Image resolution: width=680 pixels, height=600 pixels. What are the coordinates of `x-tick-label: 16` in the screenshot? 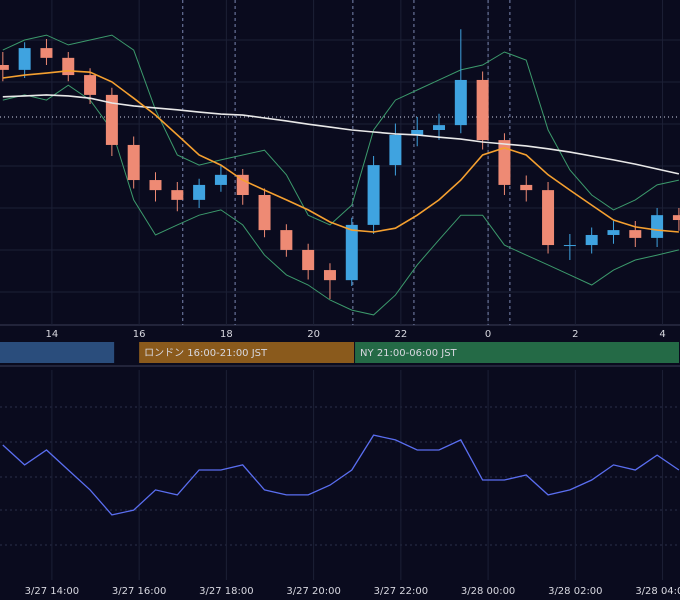 It's located at (139, 334).